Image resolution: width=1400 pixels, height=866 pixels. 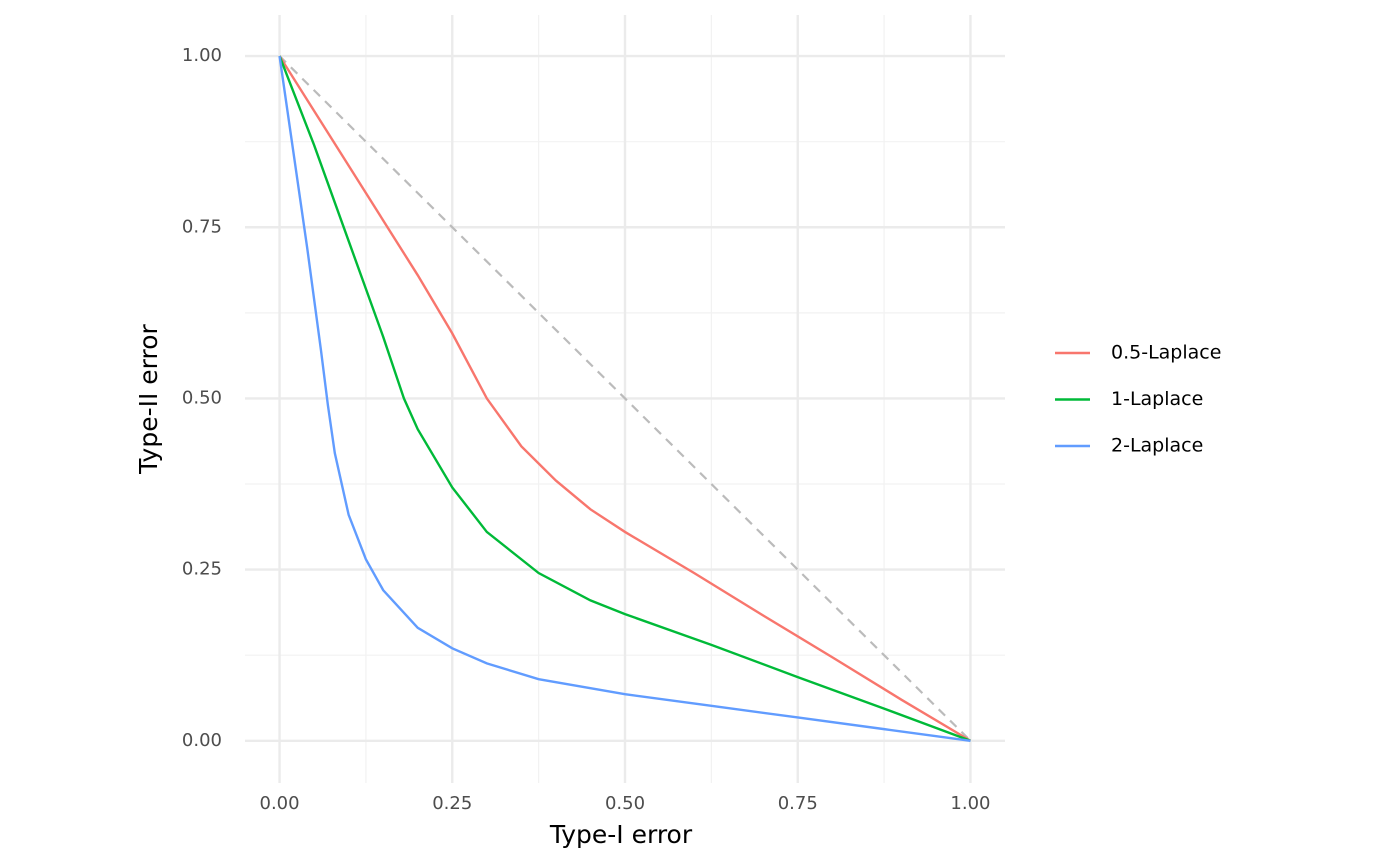 What do you see at coordinates (1157, 399) in the screenshot?
I see `legend-label: 1-Laplace` at bounding box center [1157, 399].